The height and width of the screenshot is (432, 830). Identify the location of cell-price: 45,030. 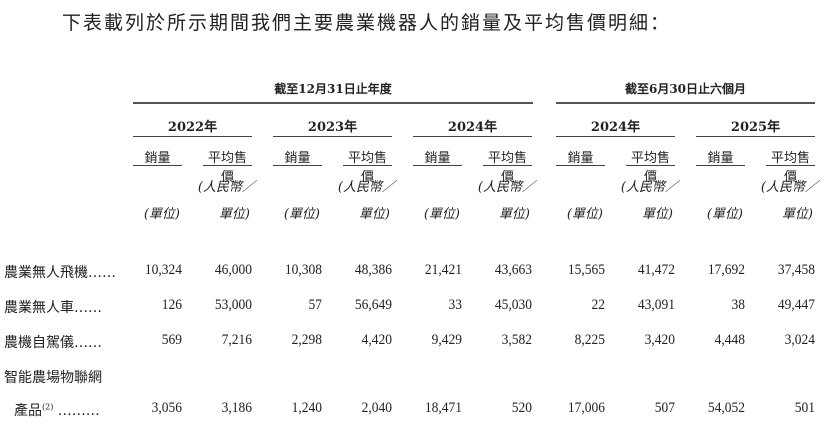
(513, 305).